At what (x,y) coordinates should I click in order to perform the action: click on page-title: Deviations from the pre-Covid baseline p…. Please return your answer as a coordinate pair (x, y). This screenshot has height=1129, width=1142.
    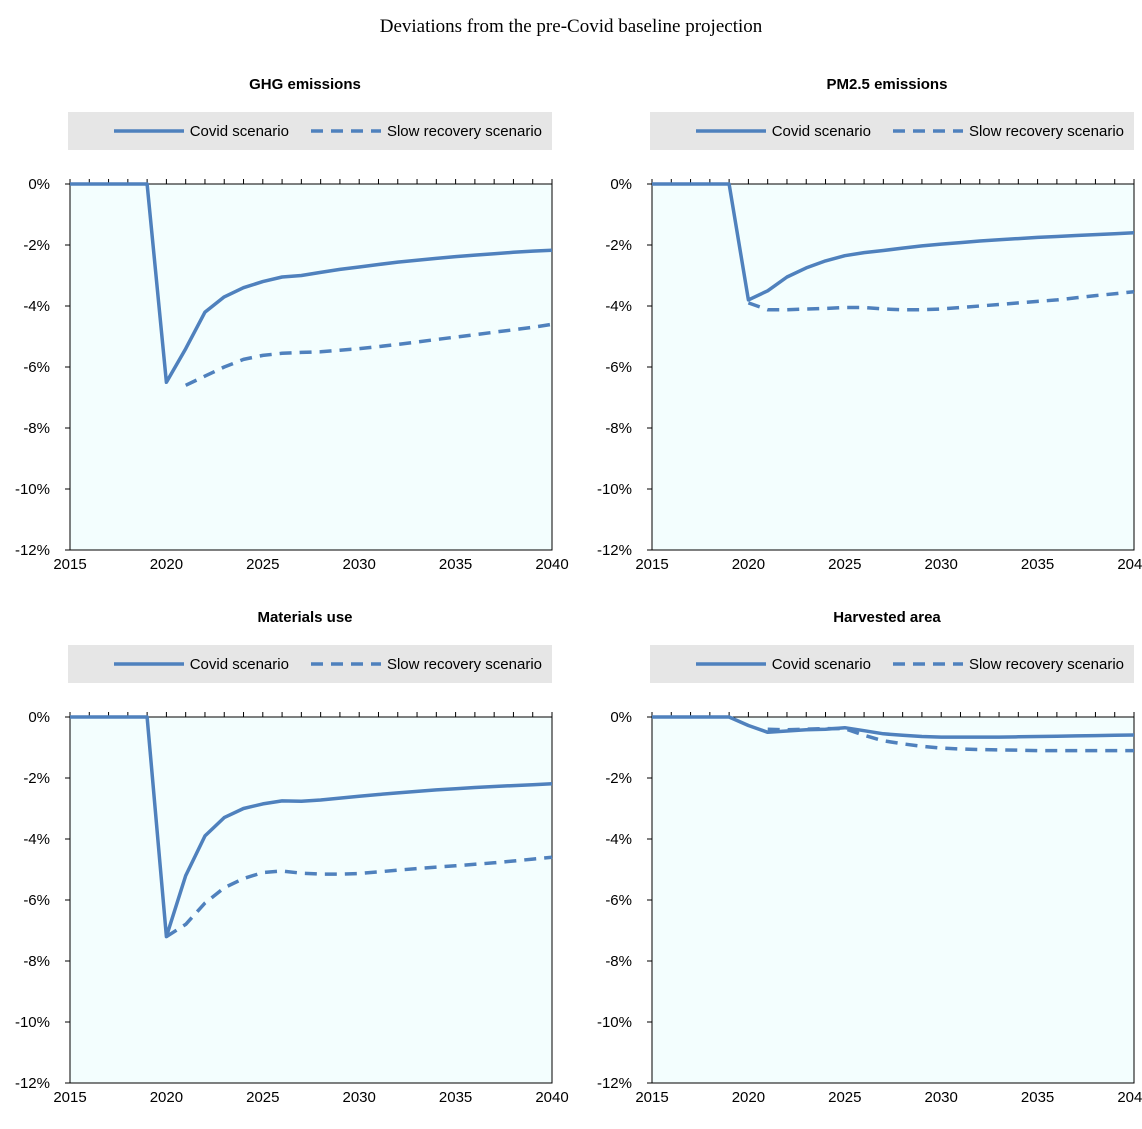
    Looking at the image, I should click on (571, 26).